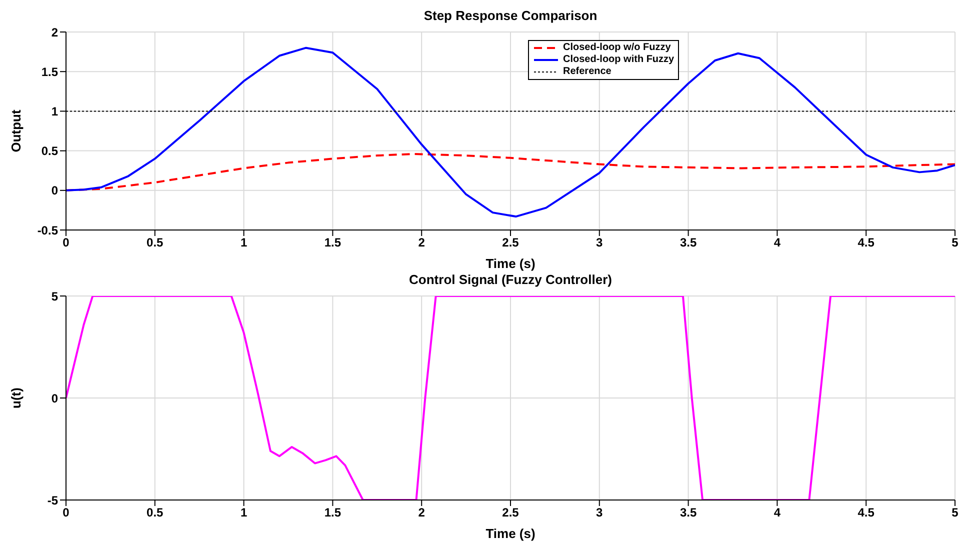 The image size is (971, 543). I want to click on y-tick-label: 1, so click(54, 111).